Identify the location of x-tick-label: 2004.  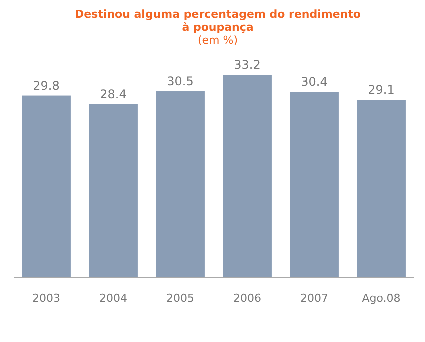
(113, 298).